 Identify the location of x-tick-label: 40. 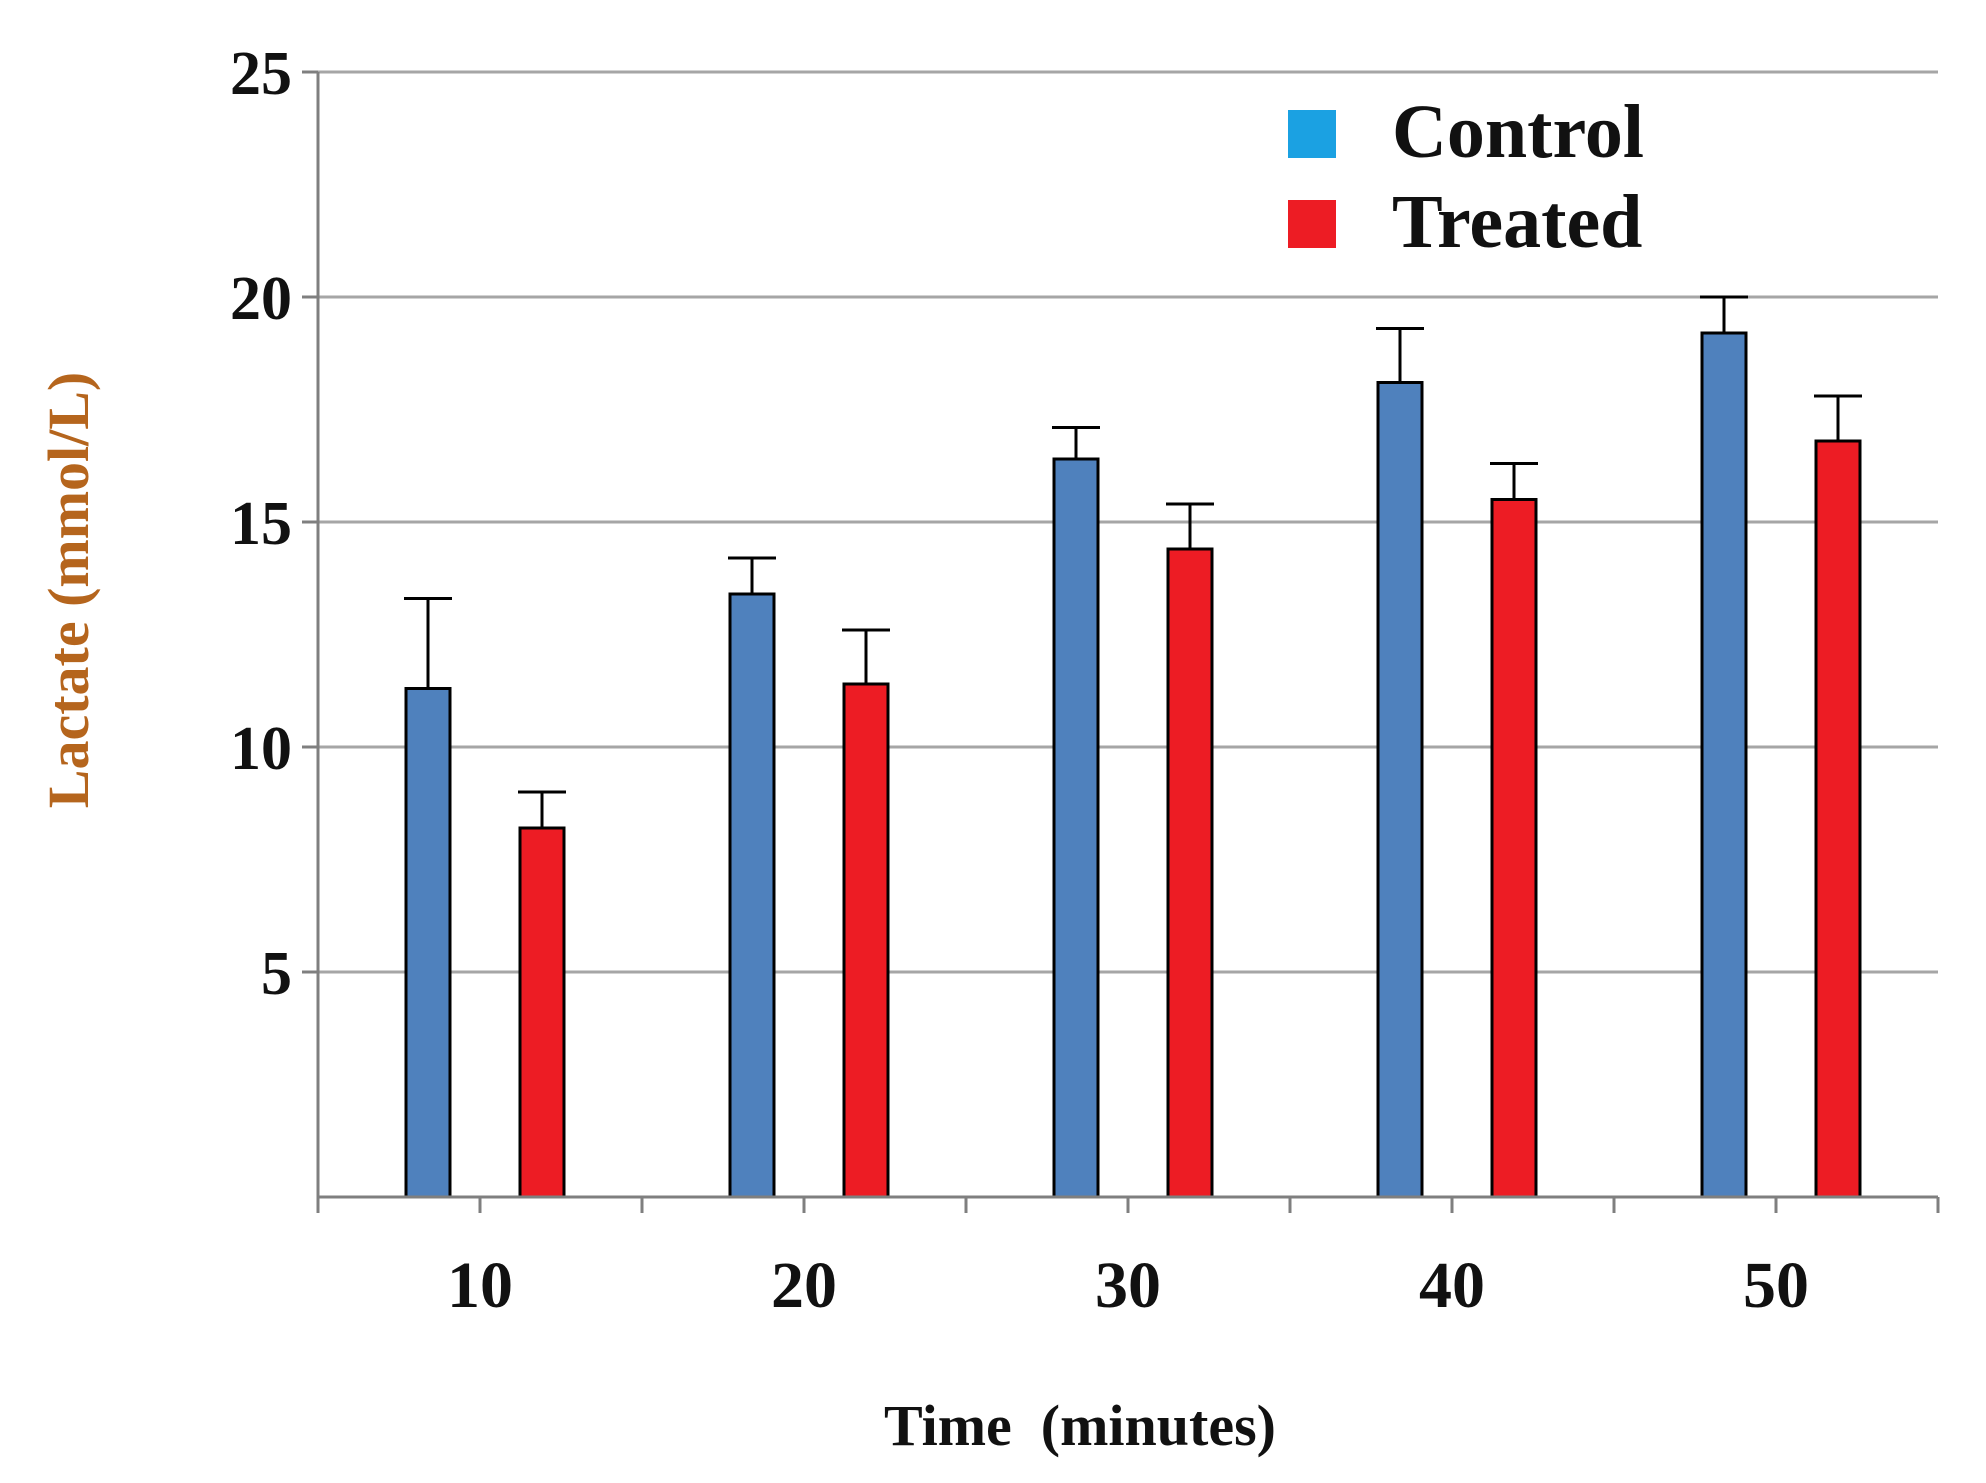
(1452, 1285).